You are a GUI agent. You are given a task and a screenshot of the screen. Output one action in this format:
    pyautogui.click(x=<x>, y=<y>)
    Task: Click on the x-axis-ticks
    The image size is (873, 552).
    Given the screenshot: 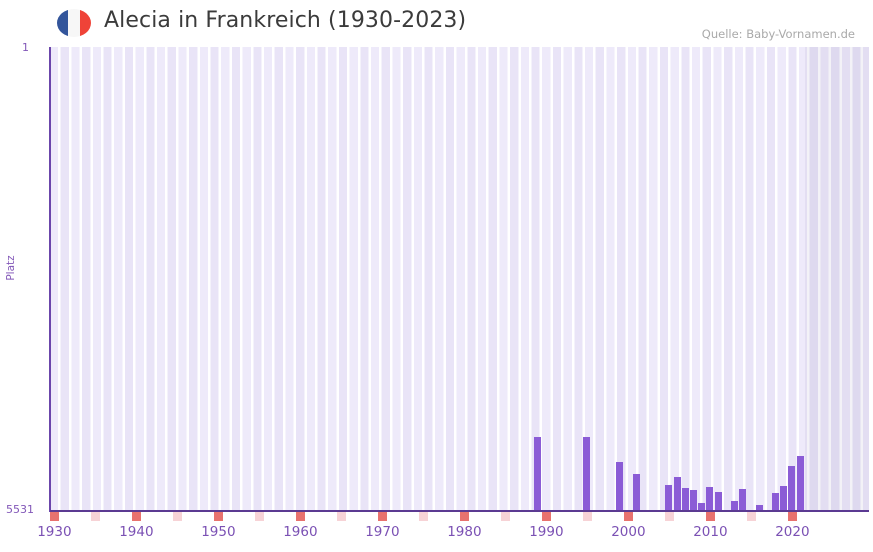 What is the action you would take?
    pyautogui.click(x=459, y=516)
    